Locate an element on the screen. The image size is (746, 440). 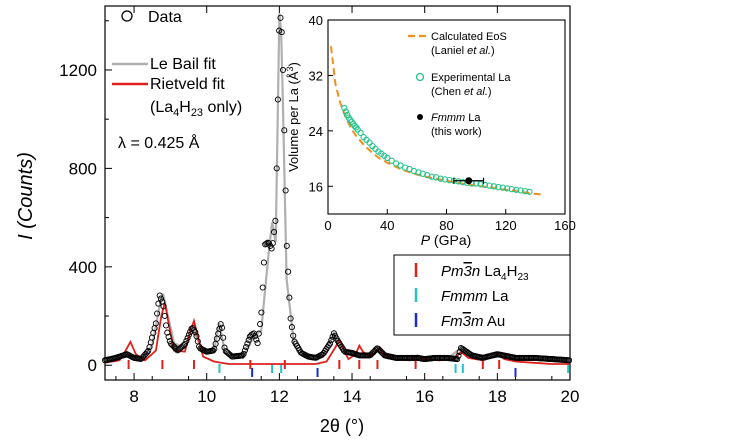
inset-y-tick-label: 40 is located at coordinates (316, 20).